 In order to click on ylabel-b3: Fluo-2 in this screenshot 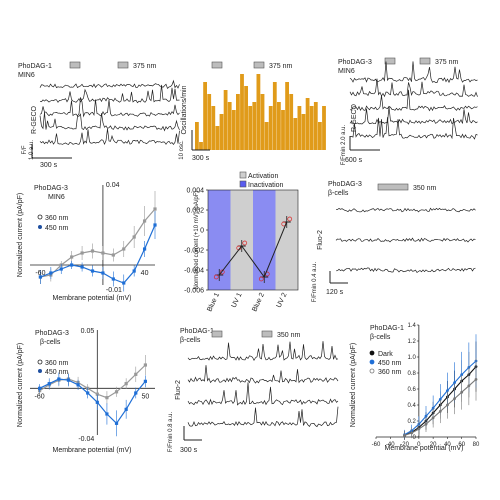, I will do `click(320, 240)`.